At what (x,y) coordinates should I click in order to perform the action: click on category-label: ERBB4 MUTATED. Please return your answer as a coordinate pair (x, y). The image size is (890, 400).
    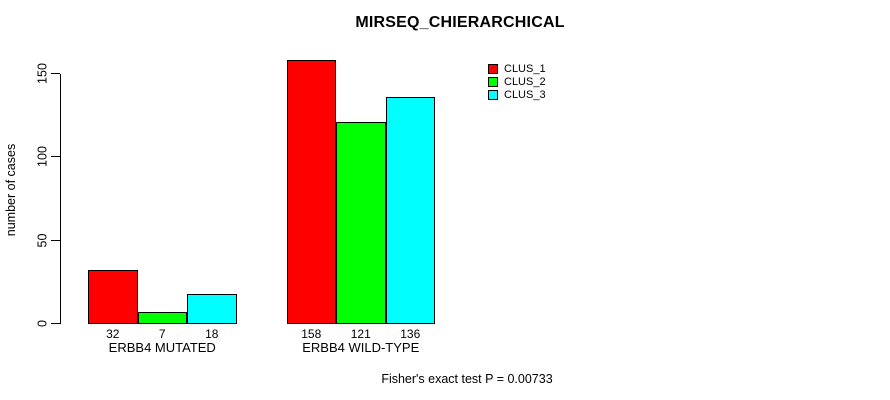
    Looking at the image, I should click on (162, 347).